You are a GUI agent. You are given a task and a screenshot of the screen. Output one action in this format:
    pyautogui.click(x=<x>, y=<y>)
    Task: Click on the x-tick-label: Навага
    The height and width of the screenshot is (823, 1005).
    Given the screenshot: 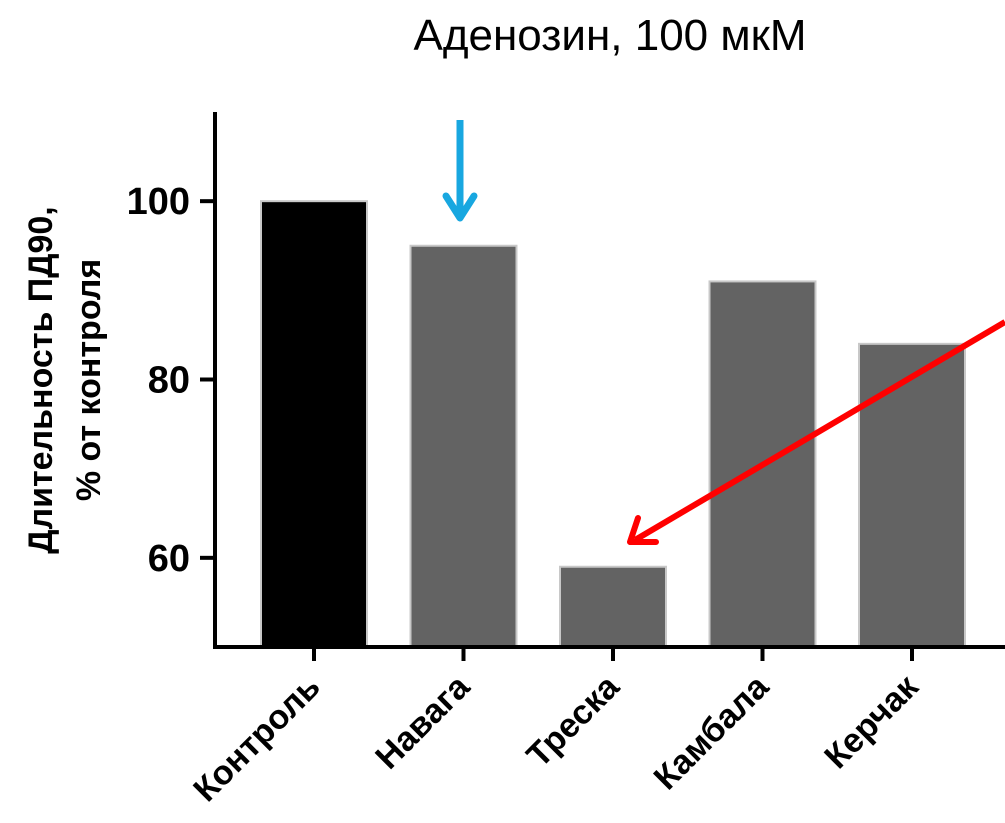 What is the action you would take?
    pyautogui.click(x=423, y=722)
    